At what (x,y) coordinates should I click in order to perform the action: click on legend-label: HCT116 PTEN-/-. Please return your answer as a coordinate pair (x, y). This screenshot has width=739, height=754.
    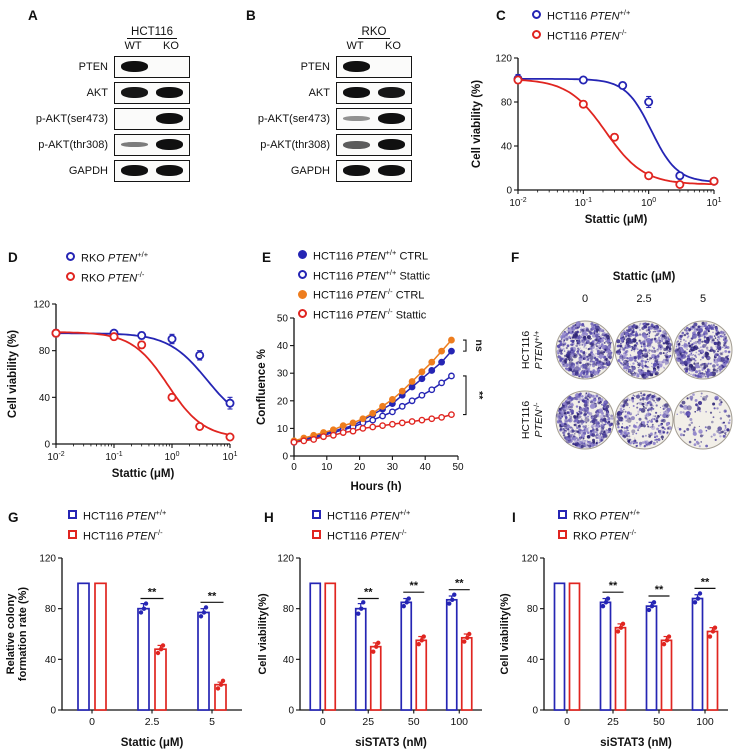
    Looking at the image, I should click on (587, 35).